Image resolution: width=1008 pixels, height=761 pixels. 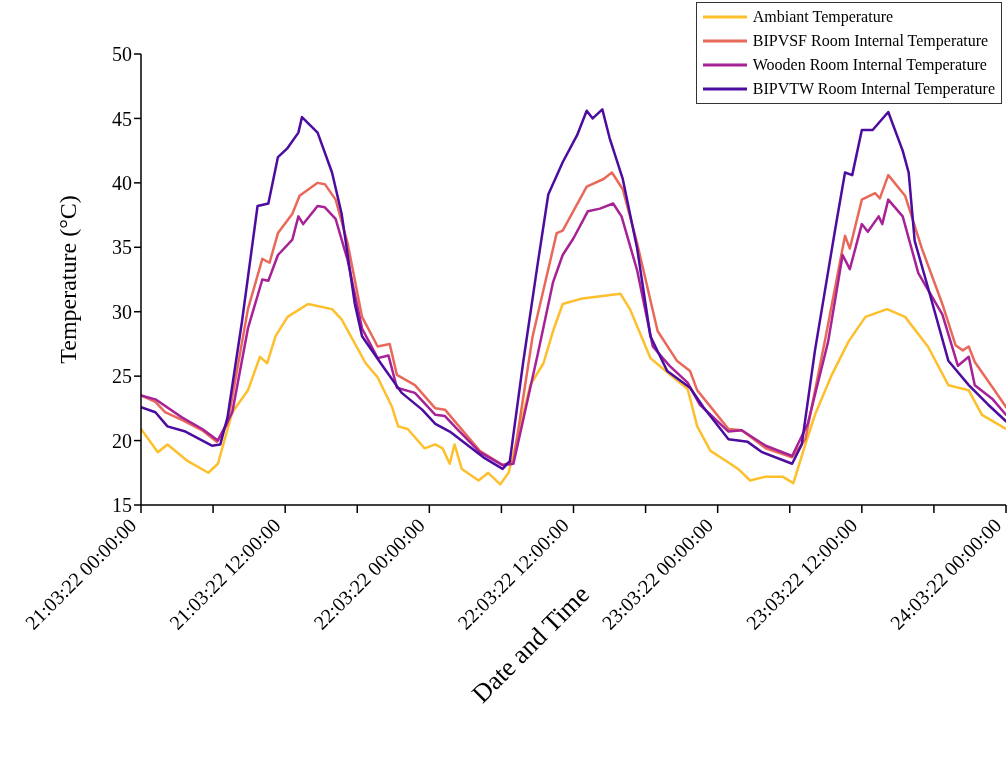 I want to click on y-tick-label: 45, so click(x=122, y=118).